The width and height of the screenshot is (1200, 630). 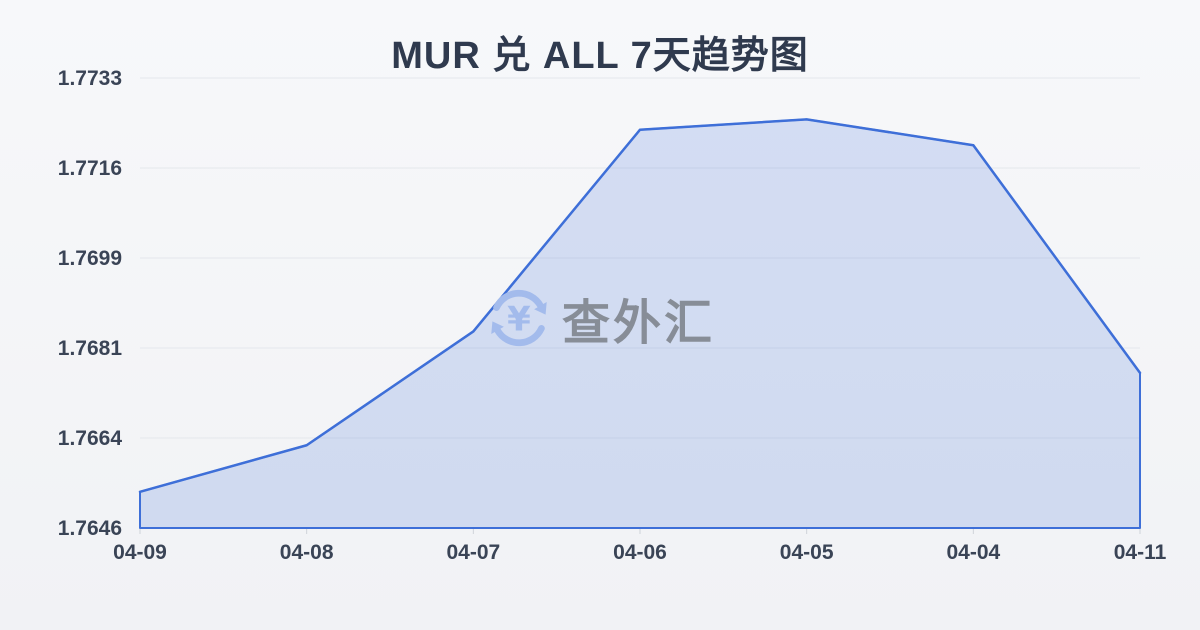 What do you see at coordinates (807, 552) in the screenshot?
I see `x-axis-label: 04-05` at bounding box center [807, 552].